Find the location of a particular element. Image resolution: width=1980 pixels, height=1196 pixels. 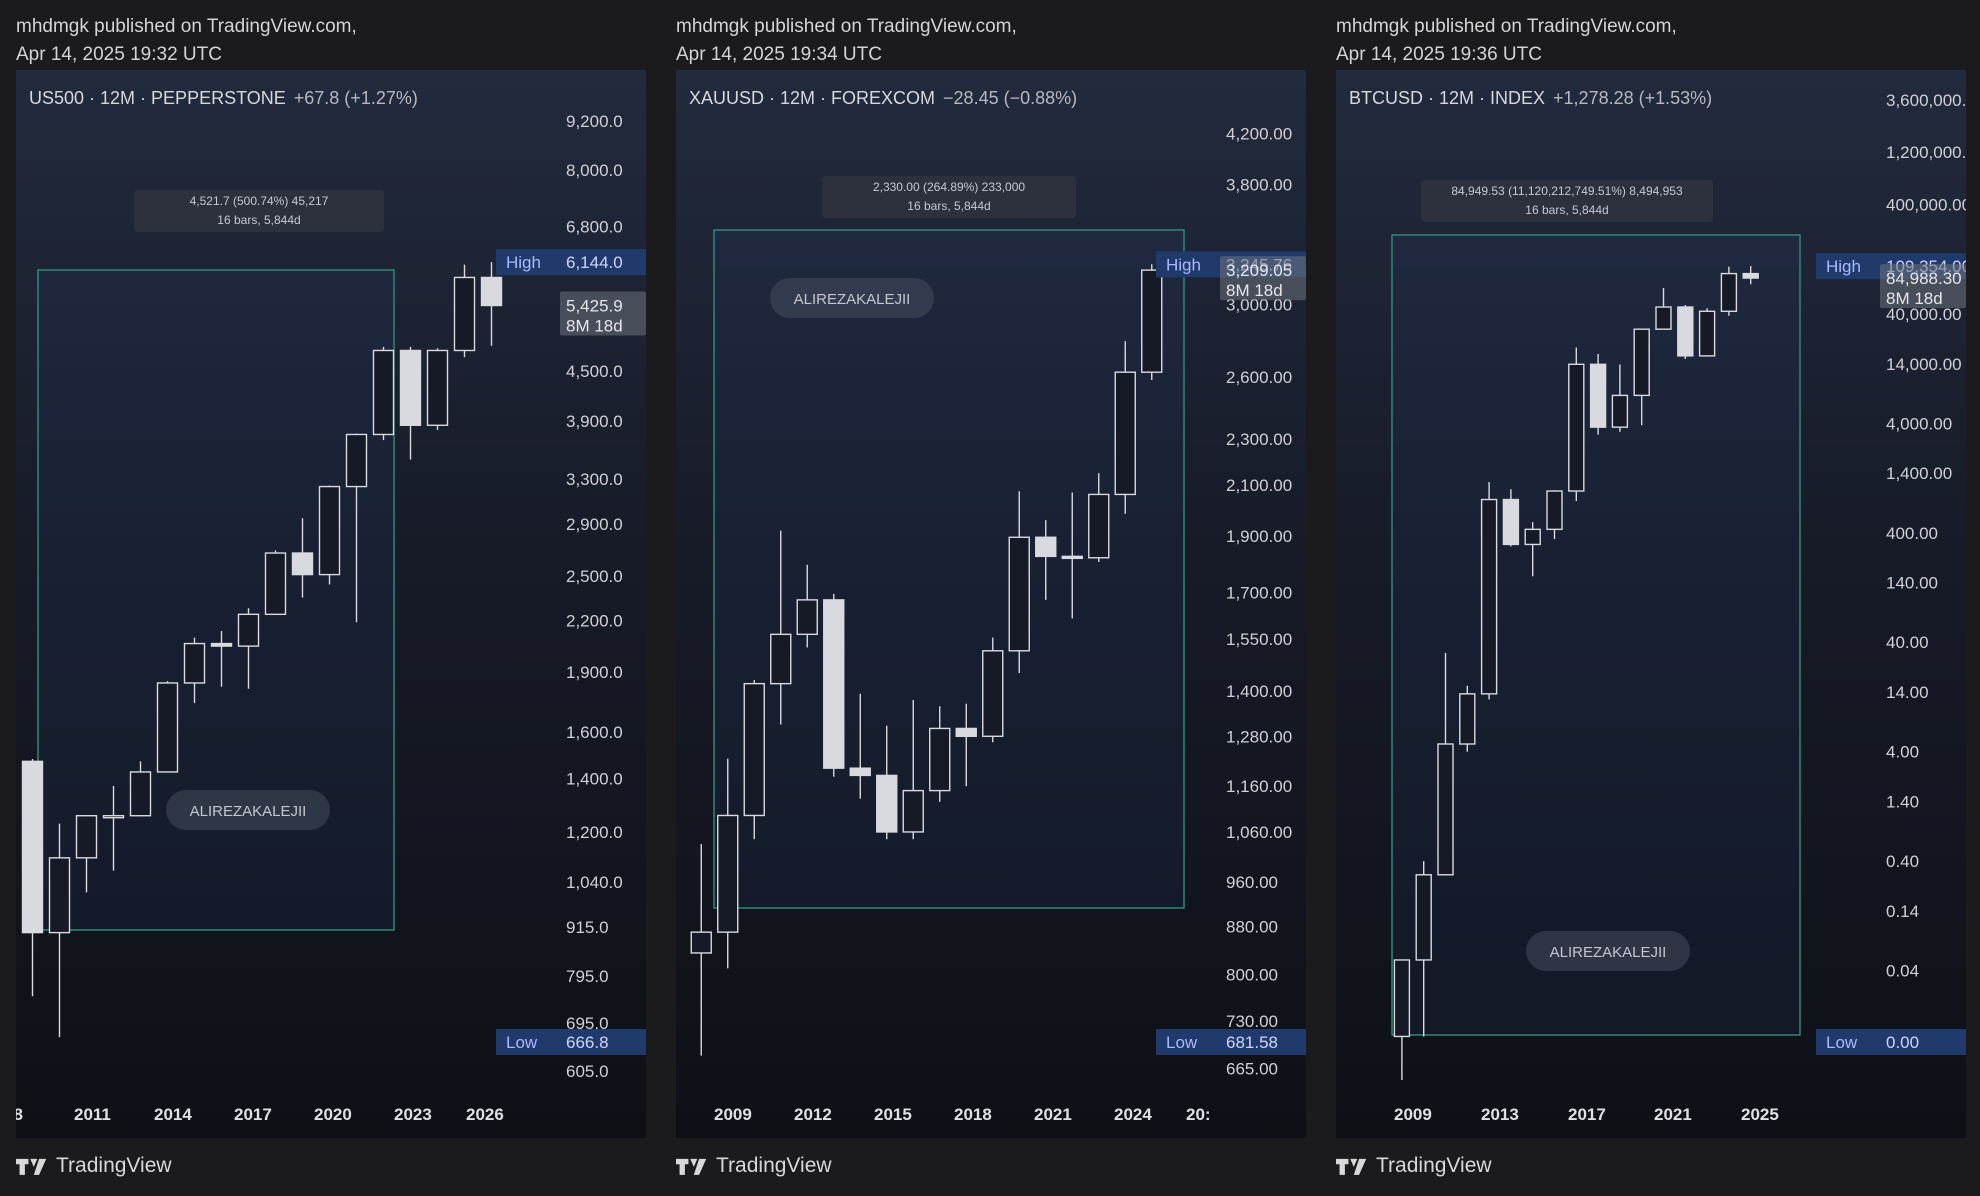

y-tick-label: 1,280.00 is located at coordinates (1259, 736).